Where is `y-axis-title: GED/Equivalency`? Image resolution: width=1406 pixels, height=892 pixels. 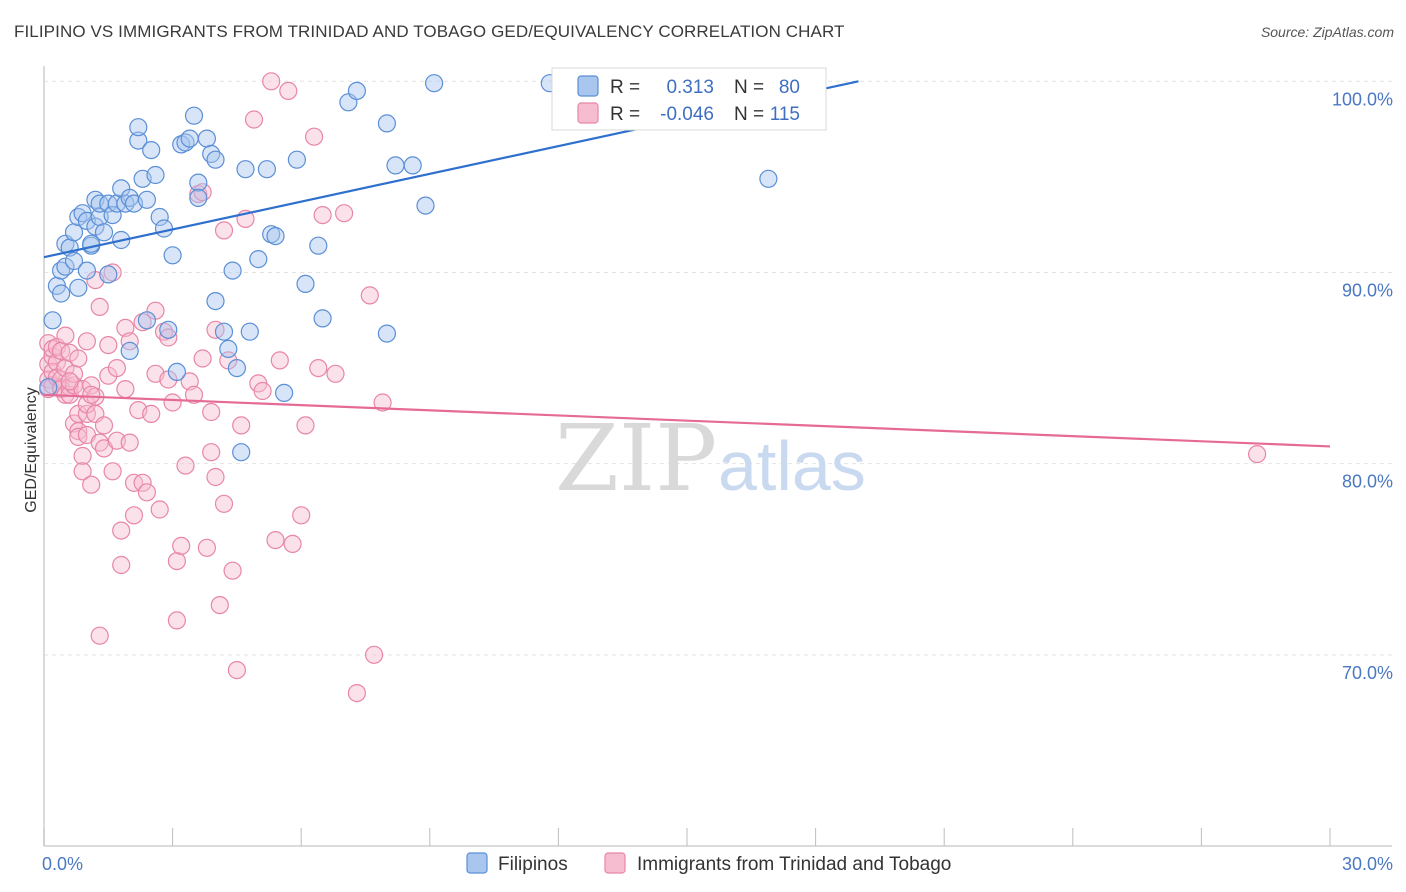
y-axis-title: GED/Equivalency is located at coordinates (31, 449).